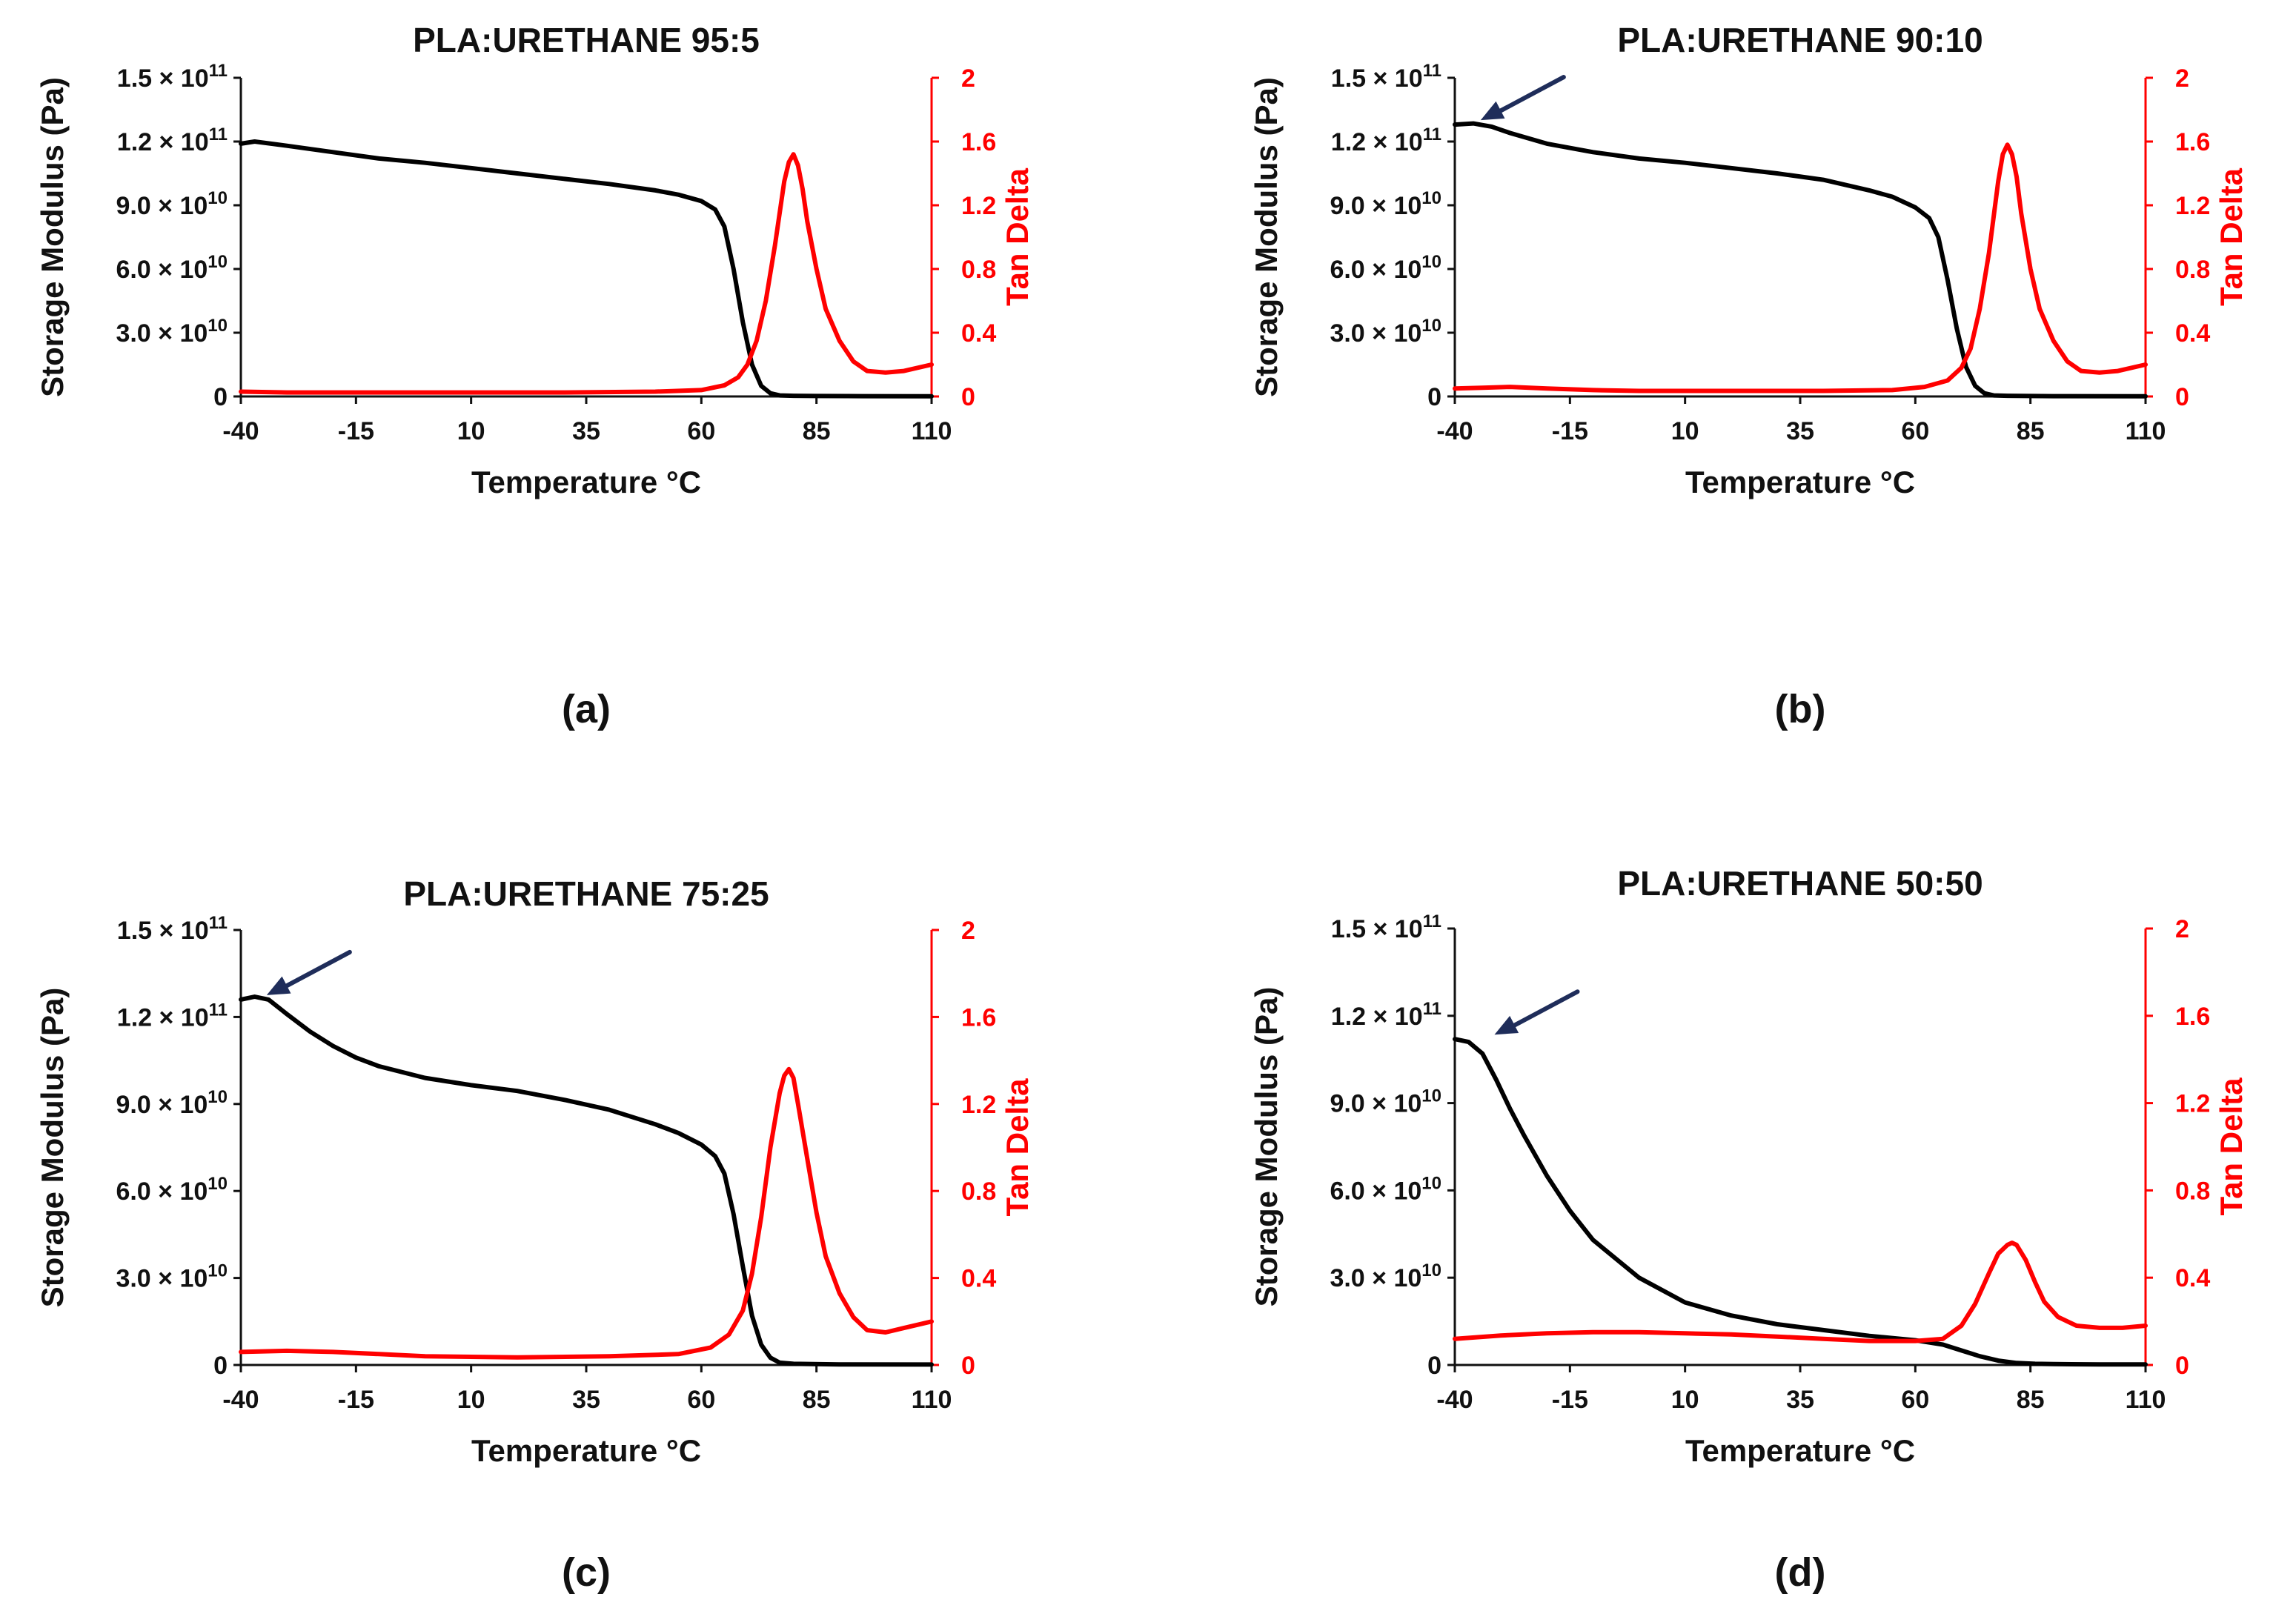 The height and width of the screenshot is (1611, 2296). Describe the element at coordinates (586, 709) in the screenshot. I see `panel-label: (a)` at that location.